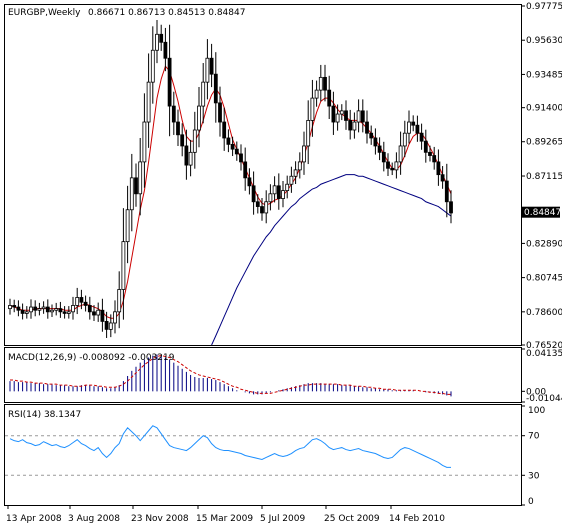  Describe the element at coordinates (534, 437) in the screenshot. I see `rsi-tick-label: 70` at that location.